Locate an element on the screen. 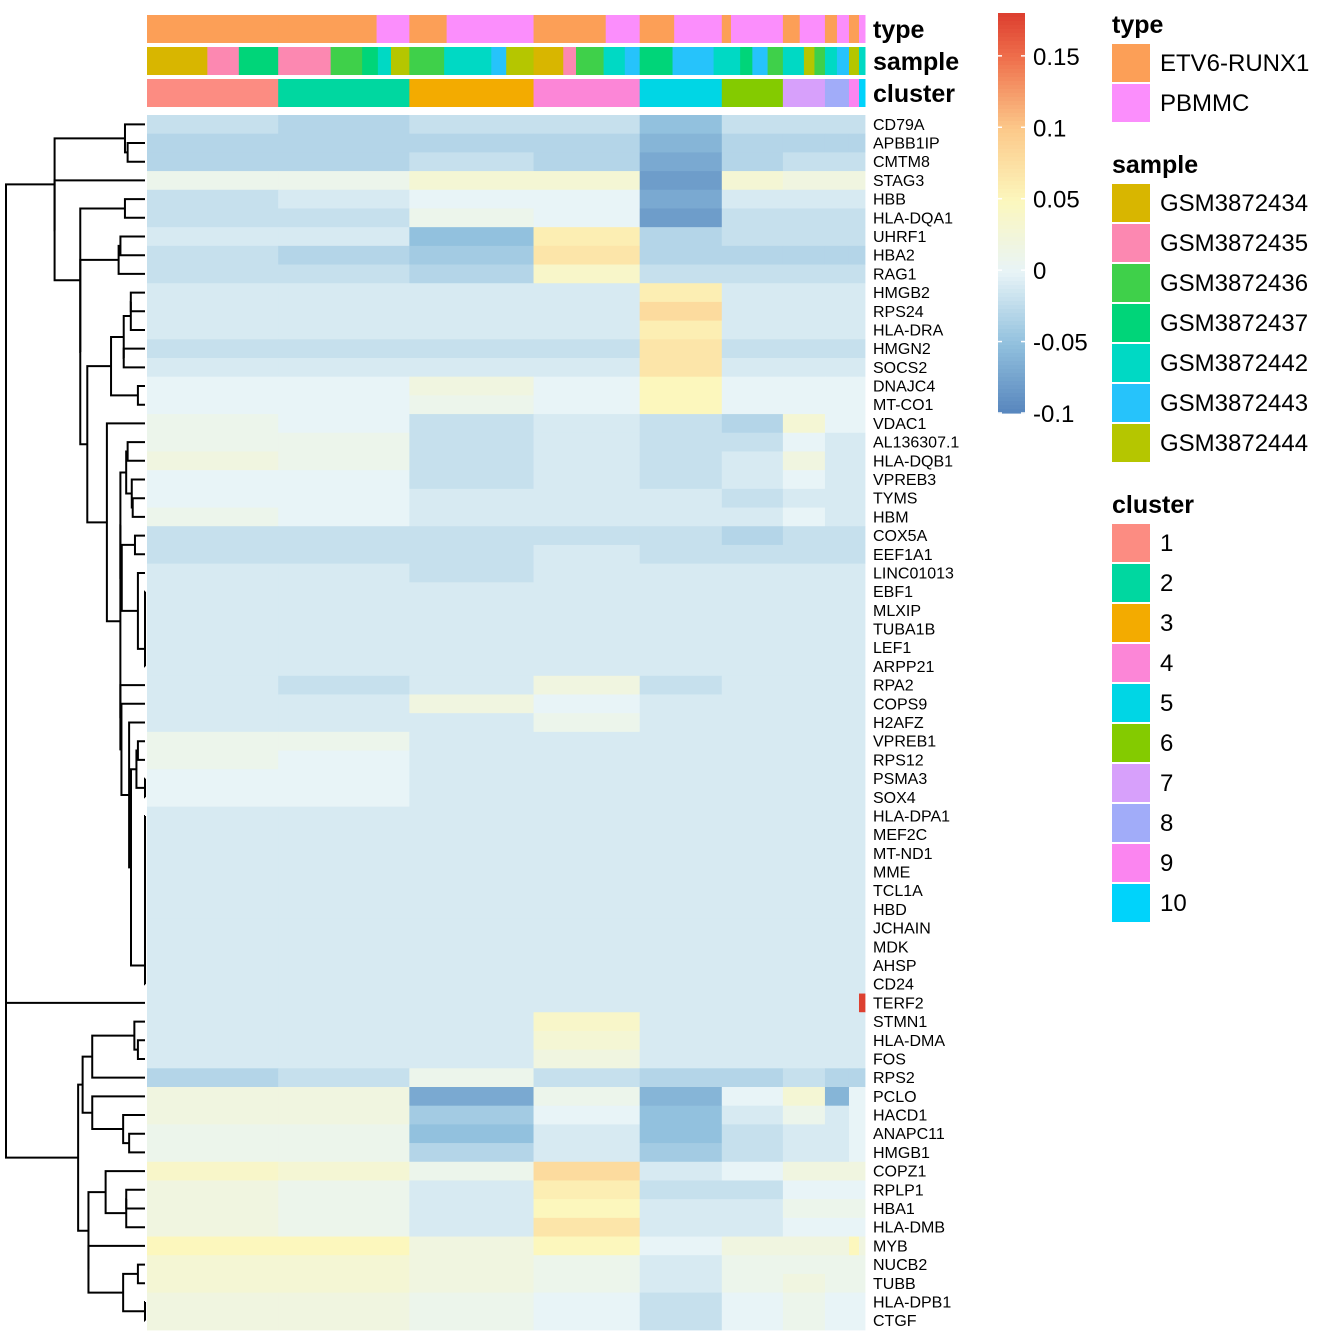  legend-label: 10 is located at coordinates (1173, 903).